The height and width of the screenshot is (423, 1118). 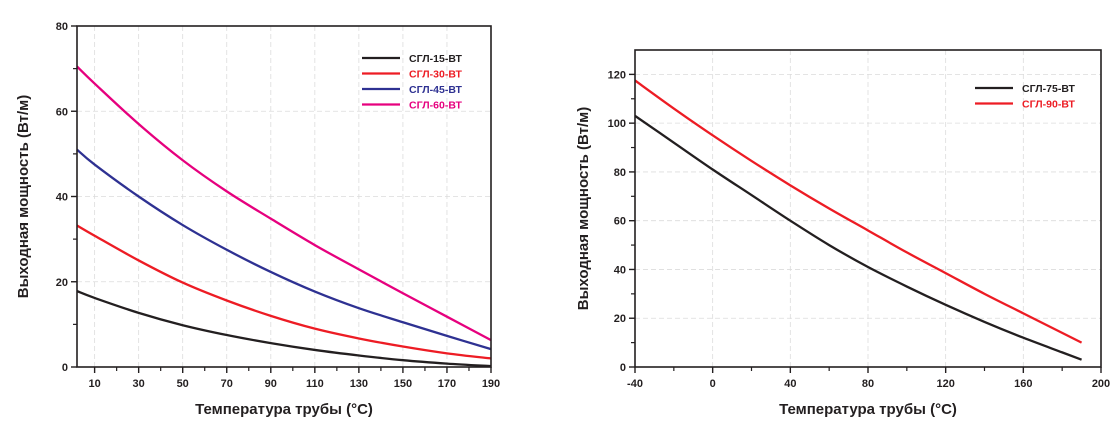 What do you see at coordinates (1023, 384) in the screenshot?
I see `x-tick-label: 160` at bounding box center [1023, 384].